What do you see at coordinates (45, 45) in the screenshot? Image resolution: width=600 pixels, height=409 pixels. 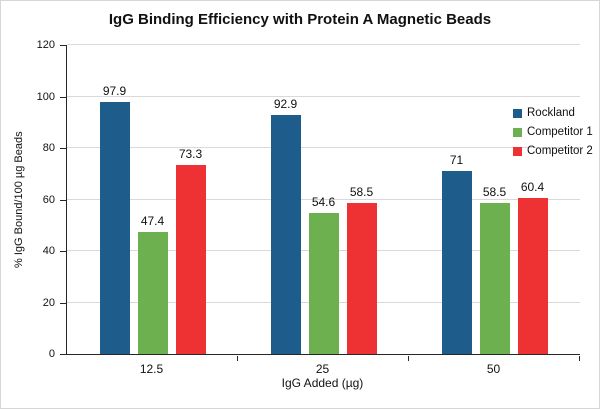 I see `y-tick-label: 120` at bounding box center [45, 45].